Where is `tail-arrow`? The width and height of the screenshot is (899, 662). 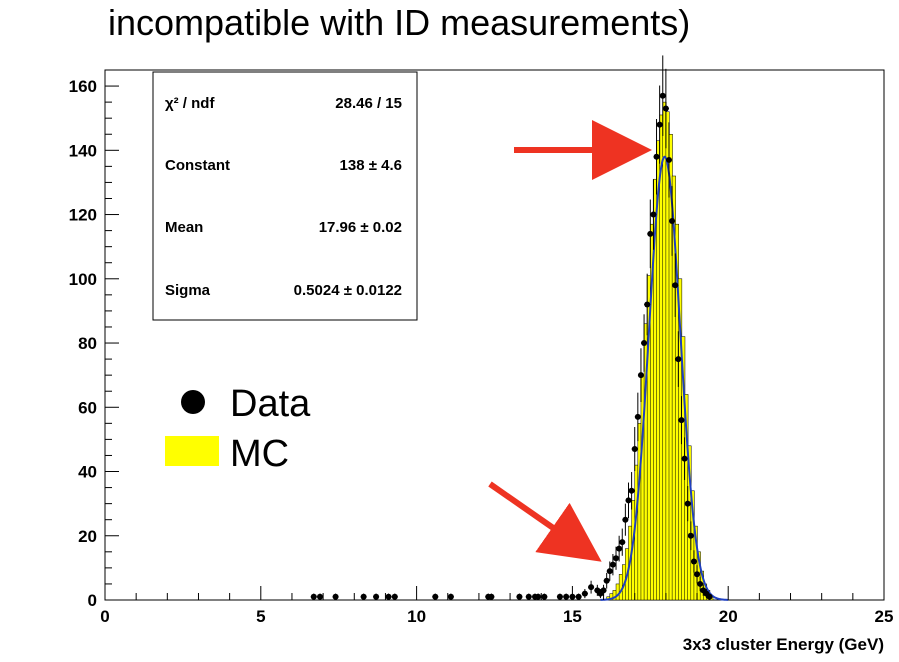 tail-arrow is located at coordinates (545, 521).